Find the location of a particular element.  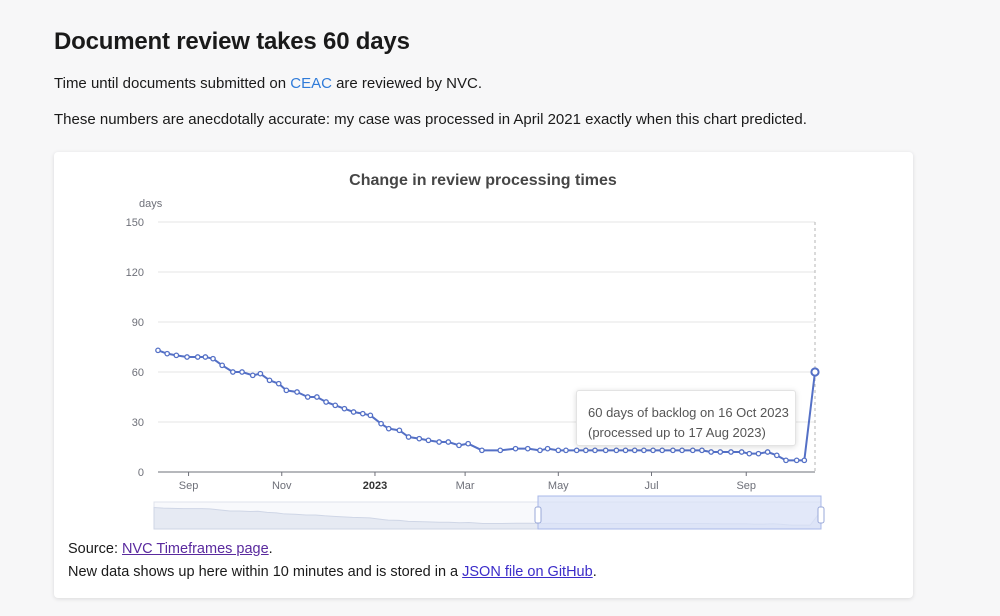

source-line: Source: NVC Timeframes page. is located at coordinates (332, 549).